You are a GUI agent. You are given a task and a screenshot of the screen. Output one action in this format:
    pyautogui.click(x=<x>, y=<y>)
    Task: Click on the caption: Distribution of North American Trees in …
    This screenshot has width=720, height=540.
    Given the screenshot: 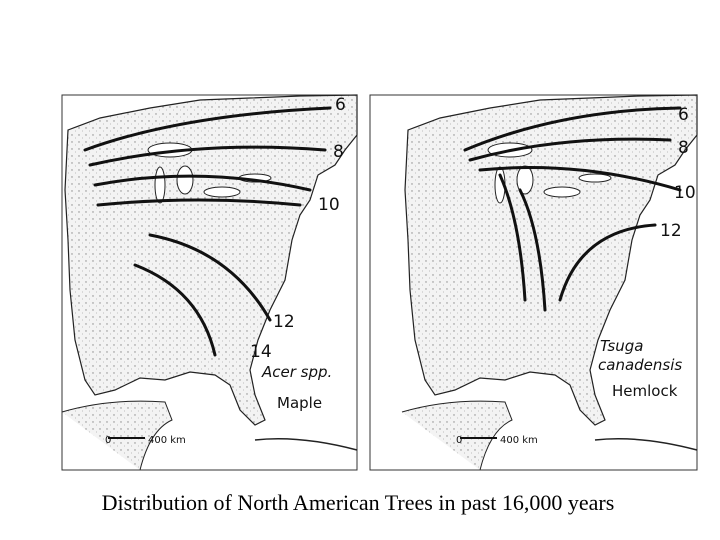 What is the action you would take?
    pyautogui.click(x=358, y=502)
    